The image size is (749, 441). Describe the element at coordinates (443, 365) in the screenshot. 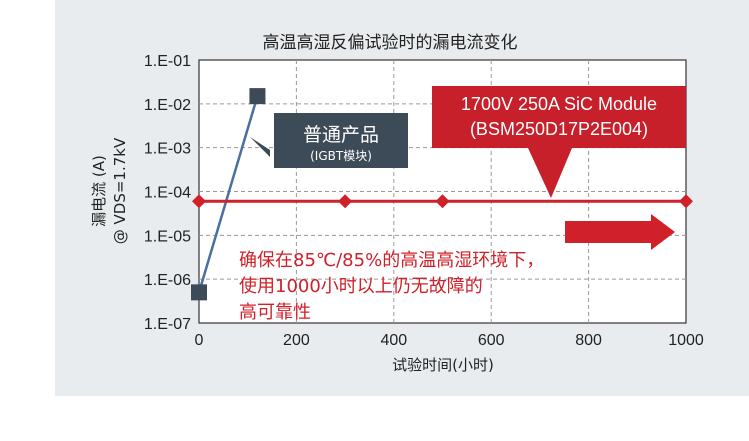

I see `x-axis-label: 试验时间(小时)` at that location.